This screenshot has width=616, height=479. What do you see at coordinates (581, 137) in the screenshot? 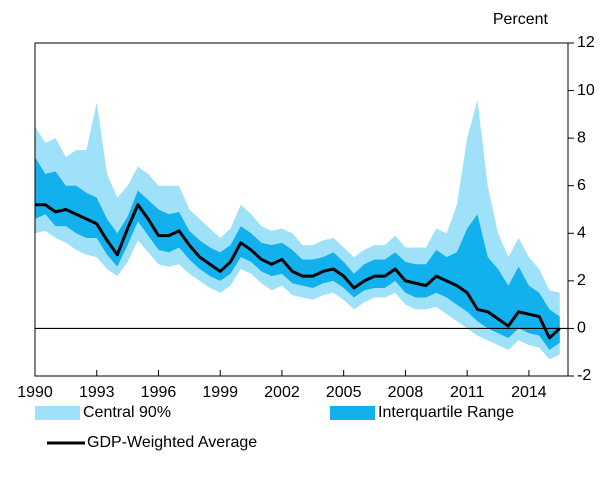
I see `y-tick-label: 8` at bounding box center [581, 137].